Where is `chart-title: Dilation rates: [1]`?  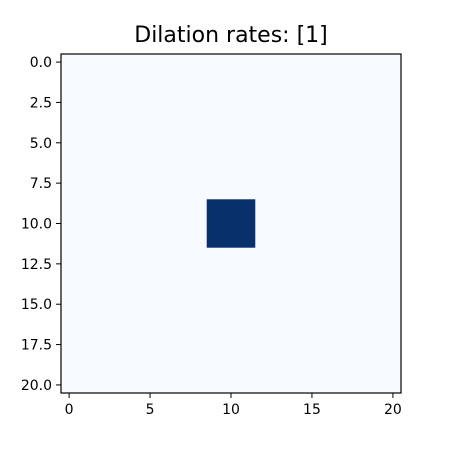 chart-title: Dilation rates: [1] is located at coordinates (231, 35).